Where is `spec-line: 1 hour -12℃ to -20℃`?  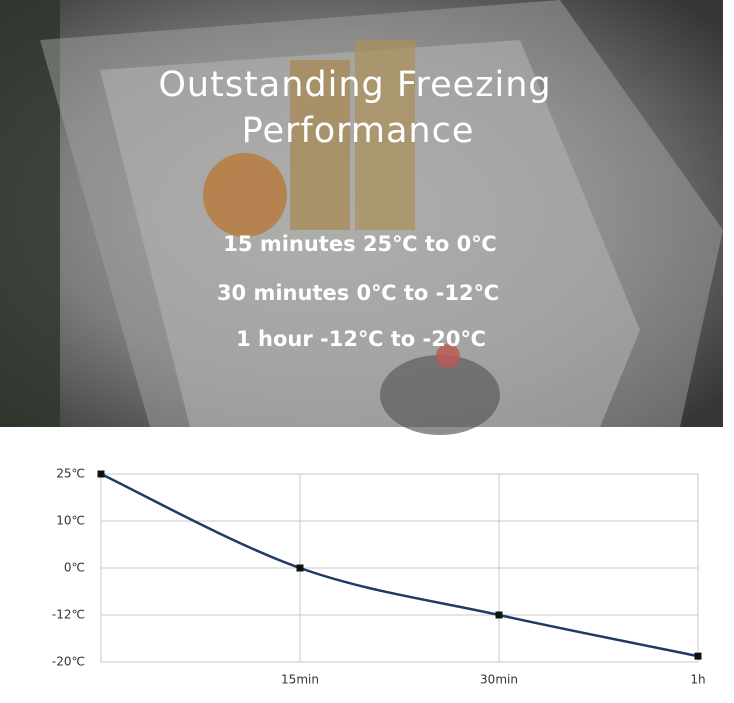
spec-line: 1 hour -12℃ to -20℃ is located at coordinates (361, 339).